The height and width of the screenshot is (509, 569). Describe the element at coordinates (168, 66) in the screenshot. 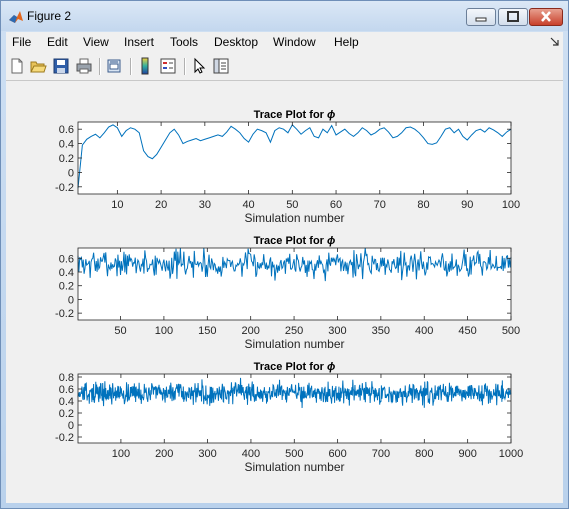

I see `legend-icon` at that location.